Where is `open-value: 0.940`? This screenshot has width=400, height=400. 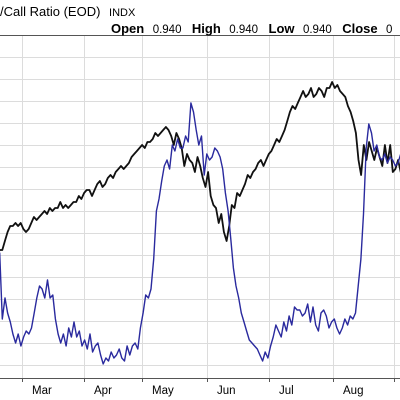
open-value: 0.940 is located at coordinates (167, 30).